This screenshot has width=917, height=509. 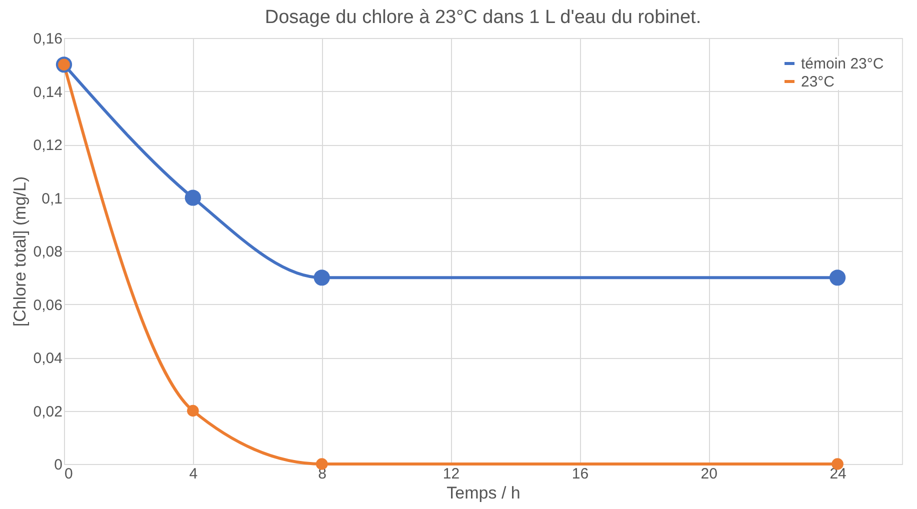 I want to click on y-tick-label: 0,16, so click(x=47, y=39).